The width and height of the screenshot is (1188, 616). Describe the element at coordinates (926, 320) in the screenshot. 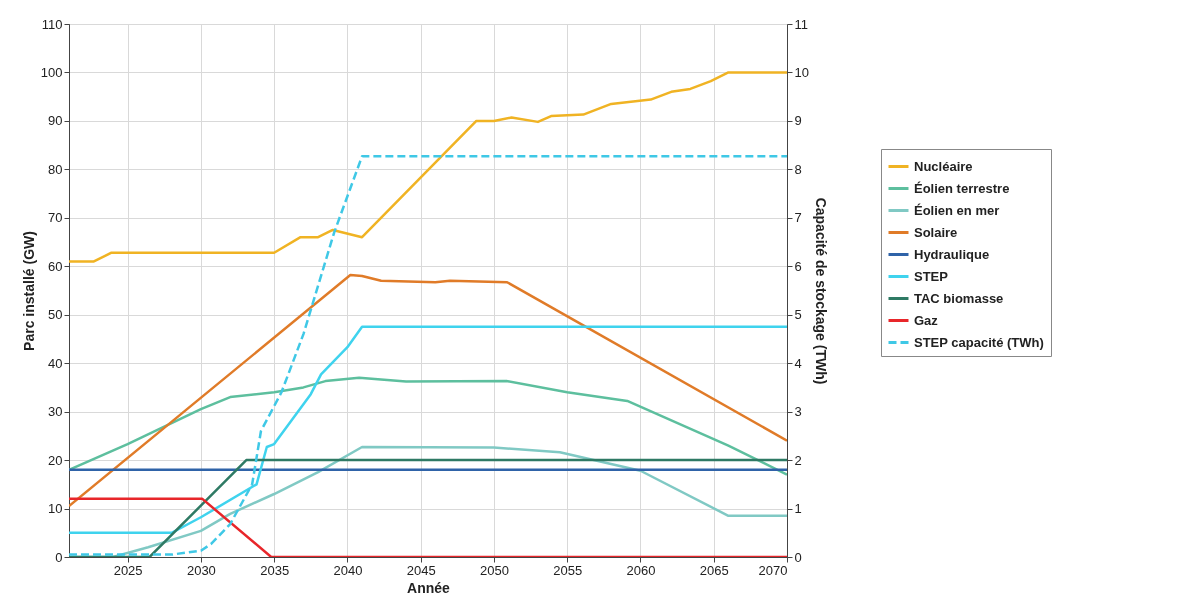

I see `legend-label: Gaz` at that location.